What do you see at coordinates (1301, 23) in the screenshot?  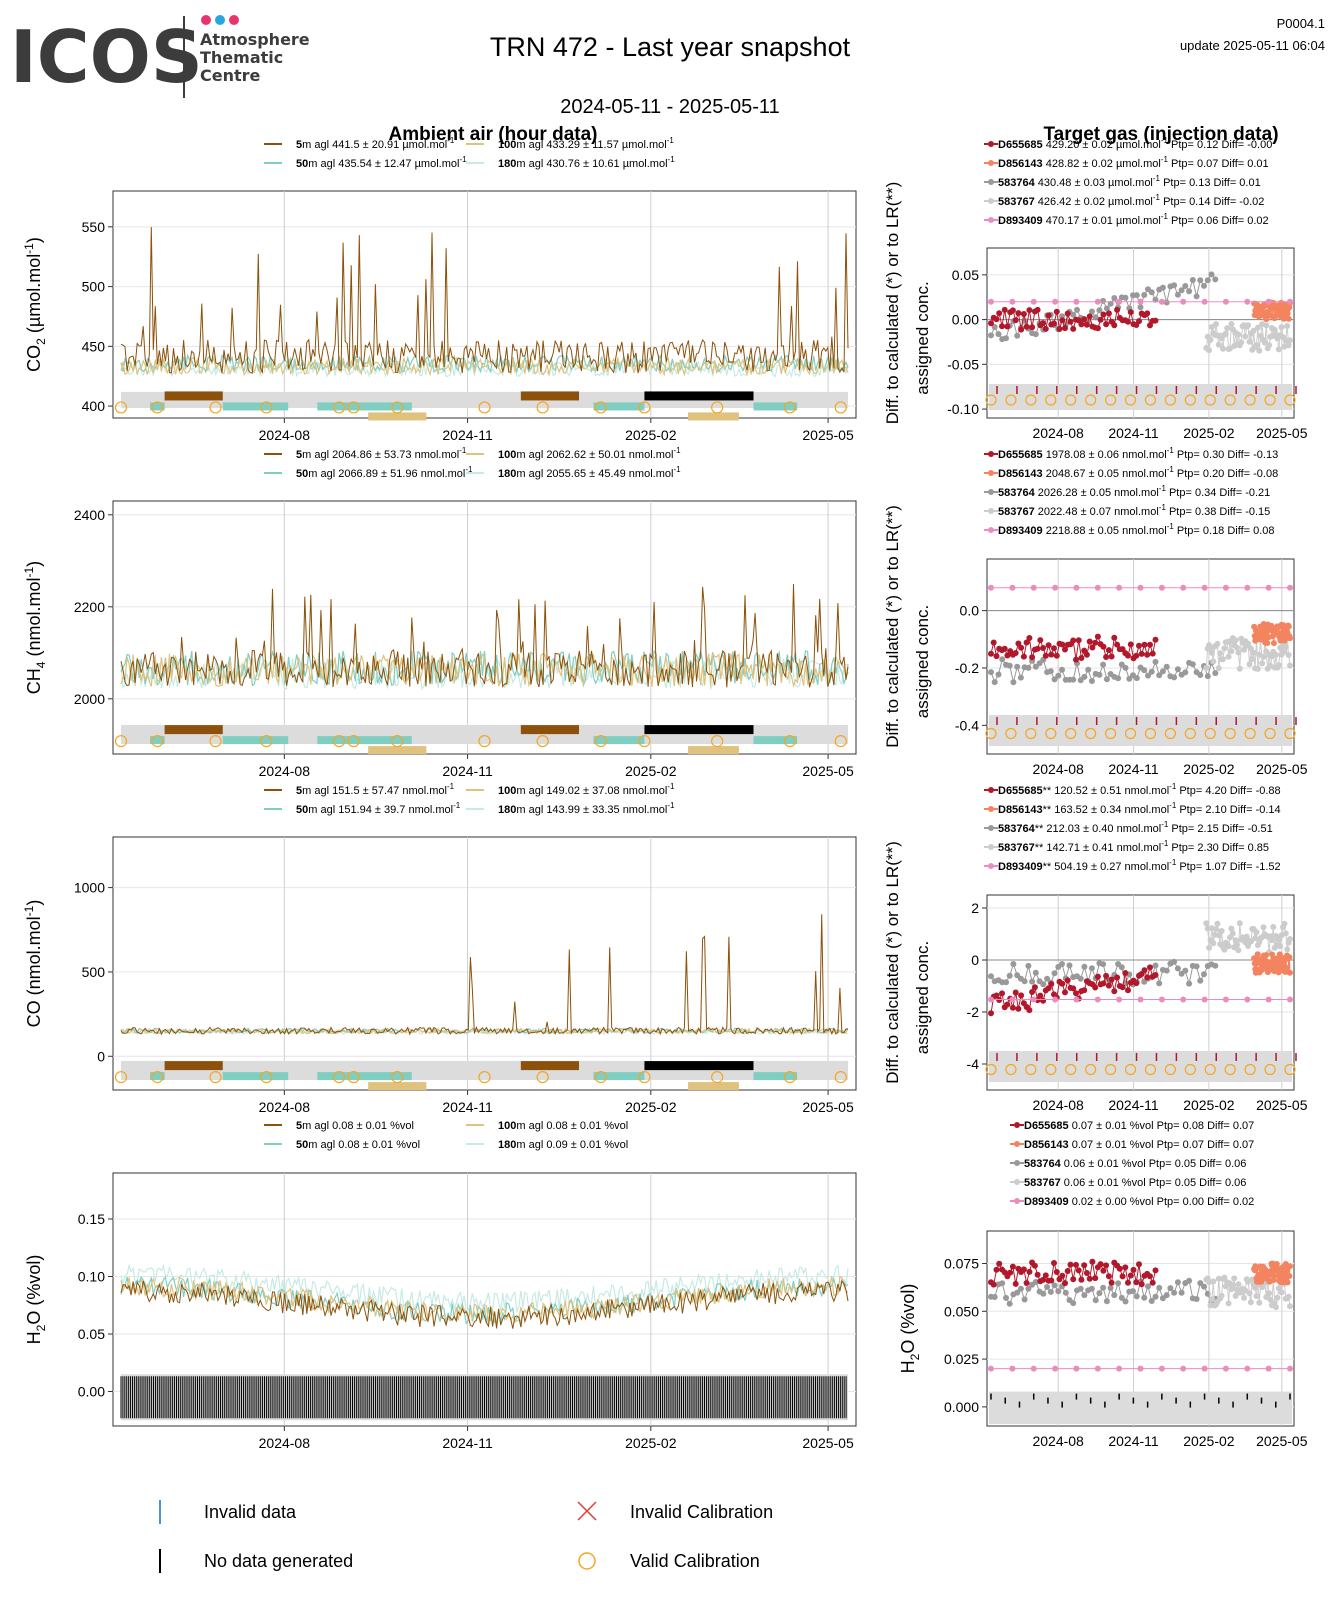 I see `doc-code: P0004.1` at bounding box center [1301, 23].